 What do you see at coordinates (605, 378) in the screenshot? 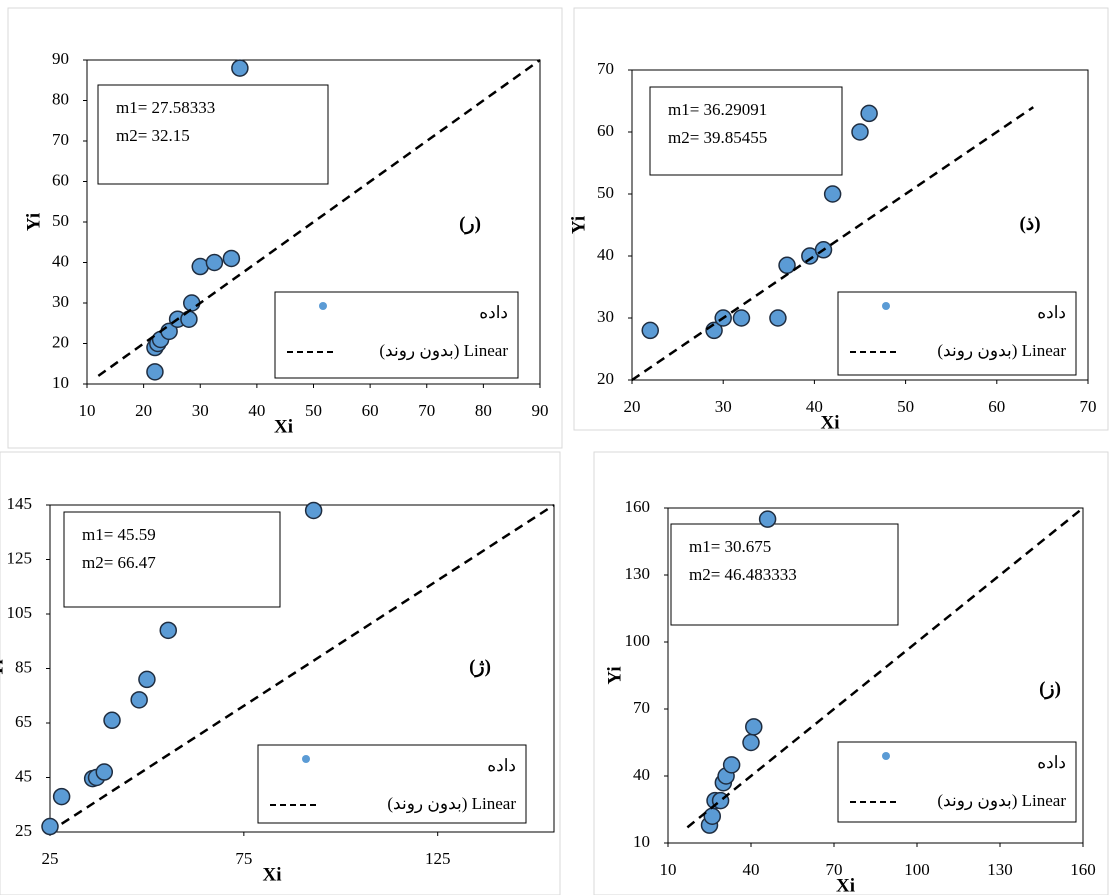
I see `y-tick-label: 20` at bounding box center [605, 378].